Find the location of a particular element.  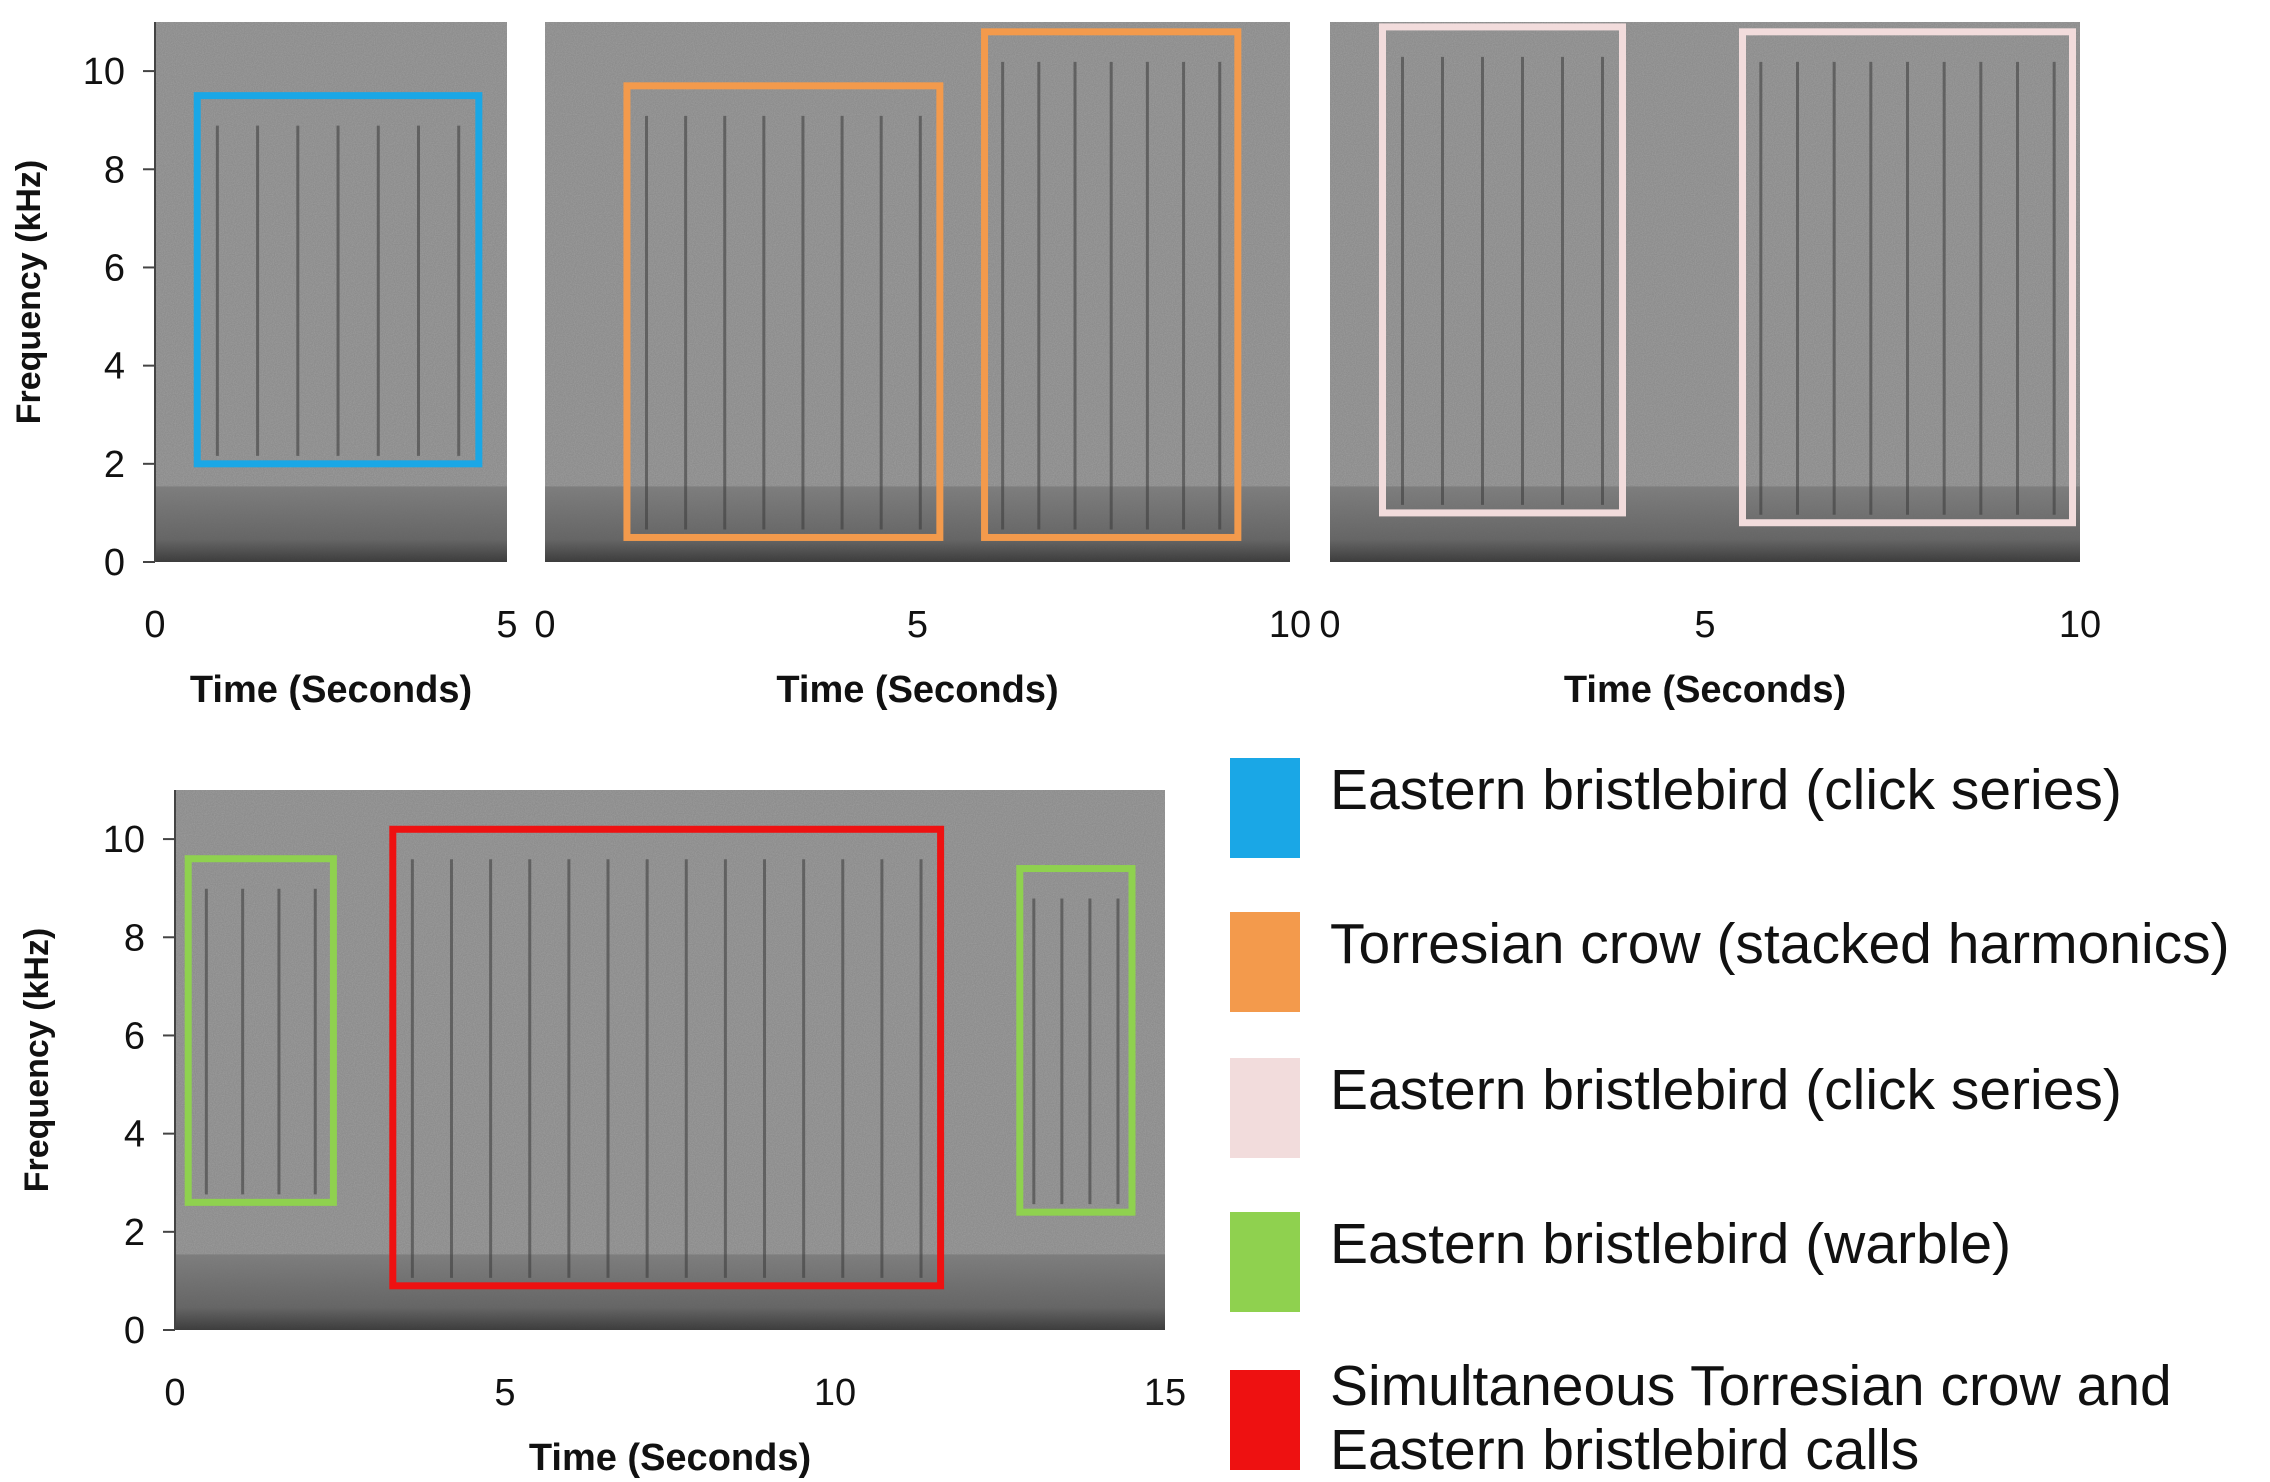

legend-item: Eastern bristlebird (warble) is located at coordinates (1750, 1262).